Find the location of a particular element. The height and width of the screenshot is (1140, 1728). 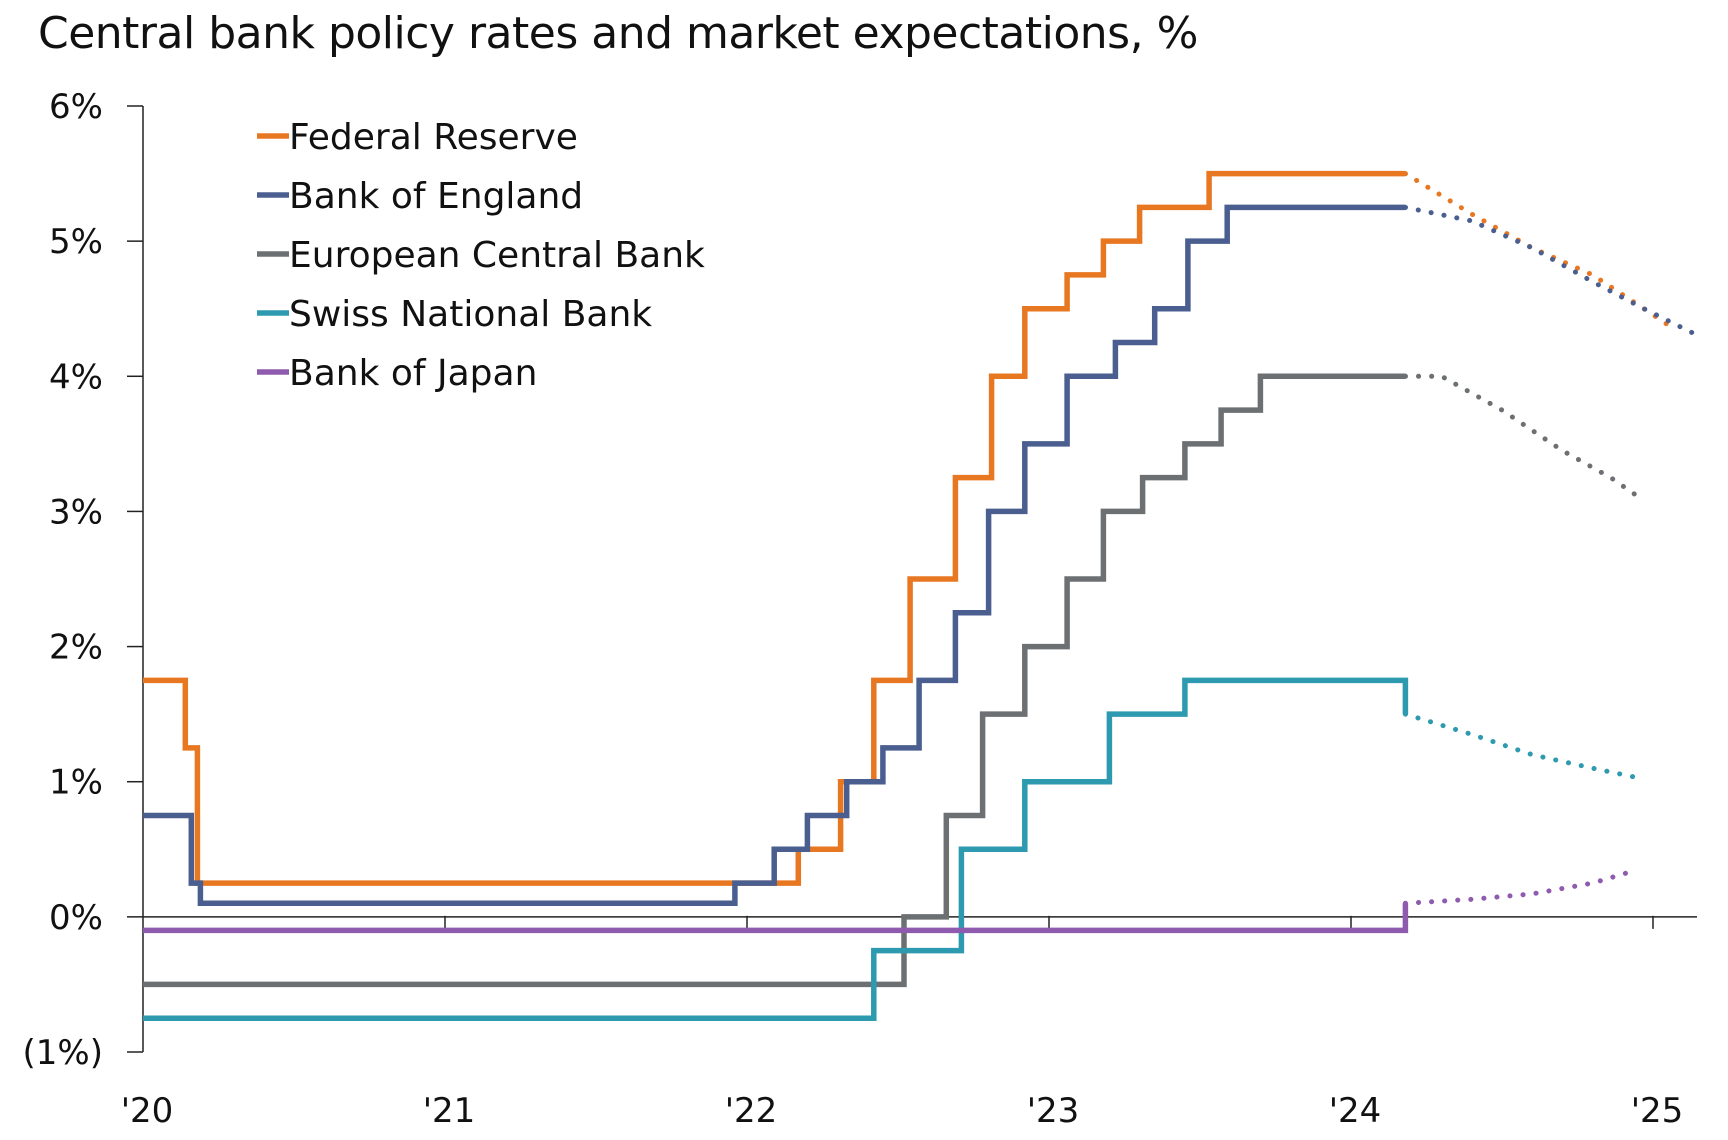

y-tick-label: 4% is located at coordinates (76, 377).